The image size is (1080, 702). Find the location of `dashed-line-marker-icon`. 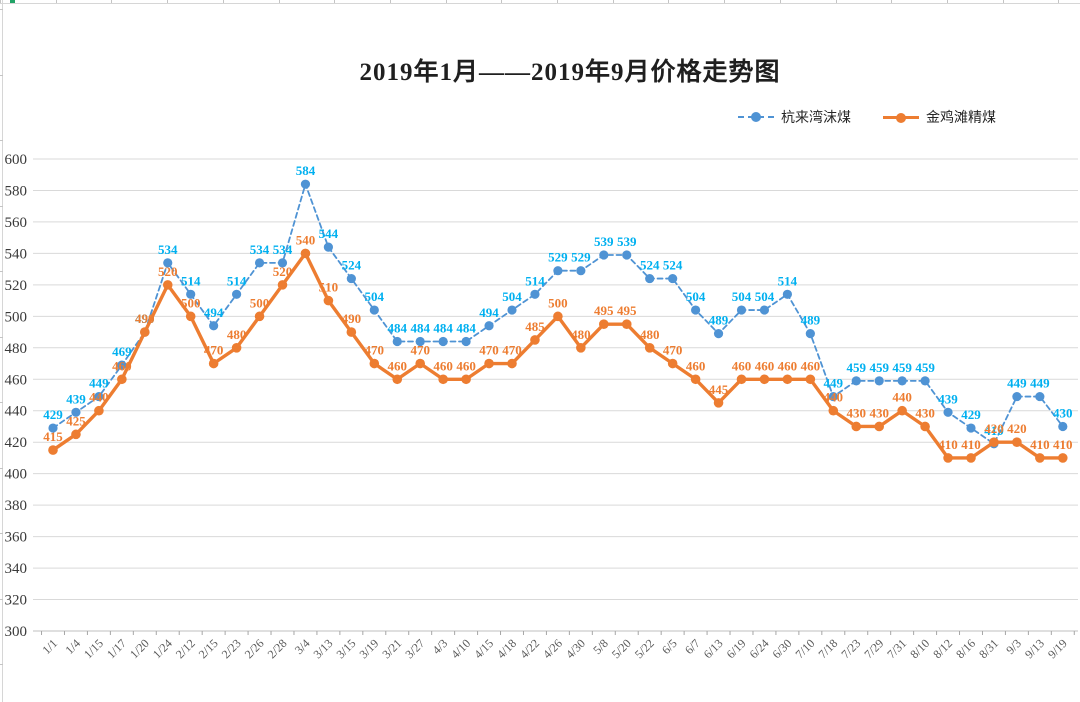

dashed-line-marker-icon is located at coordinates (756, 117).